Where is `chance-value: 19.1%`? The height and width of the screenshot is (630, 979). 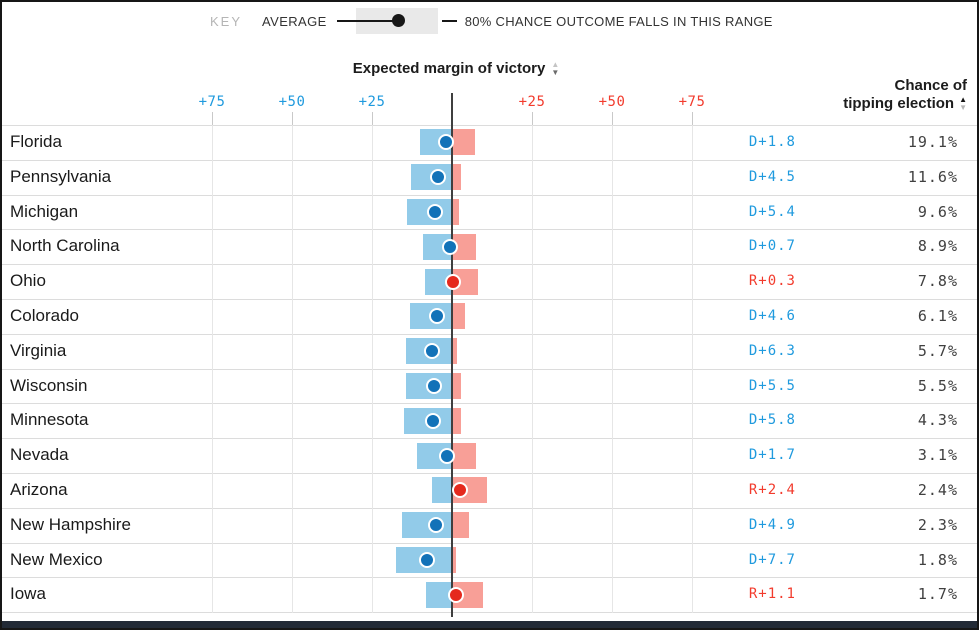
chance-value: 19.1% is located at coordinates (932, 142).